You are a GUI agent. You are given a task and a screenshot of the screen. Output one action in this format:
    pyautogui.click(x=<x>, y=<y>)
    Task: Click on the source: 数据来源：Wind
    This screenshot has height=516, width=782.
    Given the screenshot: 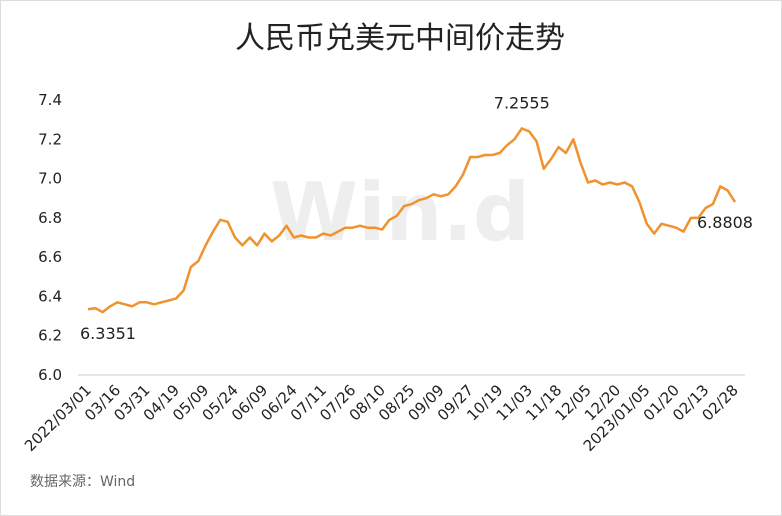 What is the action you would take?
    pyautogui.click(x=82, y=482)
    